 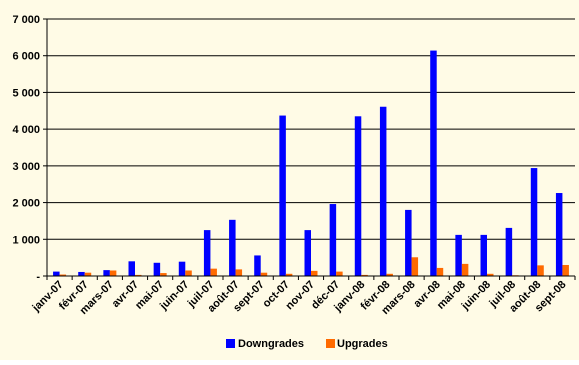 I want to click on y-tick-label: 3 000, so click(x=26, y=167).